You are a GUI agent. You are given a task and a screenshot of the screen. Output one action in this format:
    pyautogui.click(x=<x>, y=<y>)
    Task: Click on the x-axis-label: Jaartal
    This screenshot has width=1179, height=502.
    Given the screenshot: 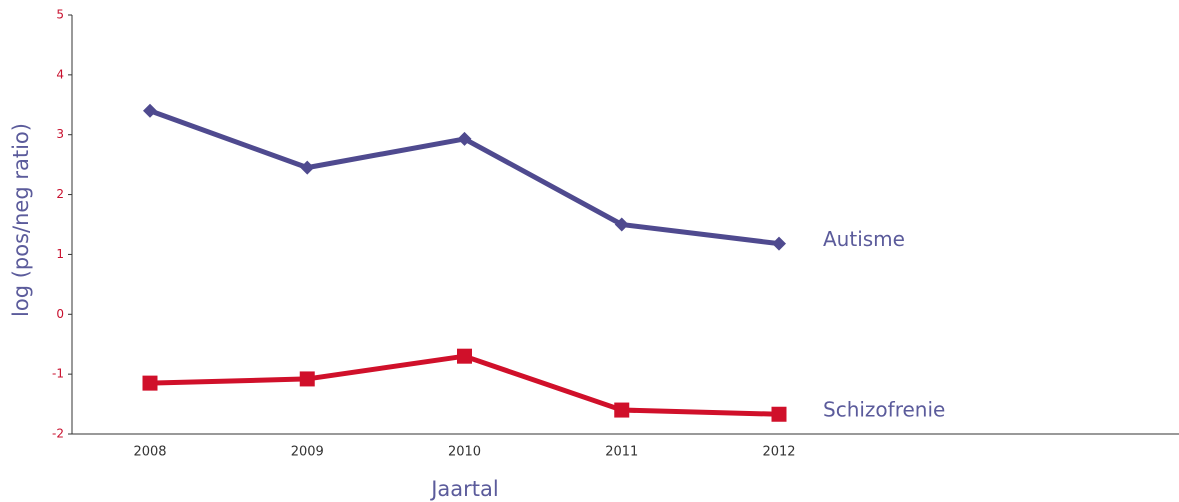 What is the action you would take?
    pyautogui.click(x=464, y=489)
    